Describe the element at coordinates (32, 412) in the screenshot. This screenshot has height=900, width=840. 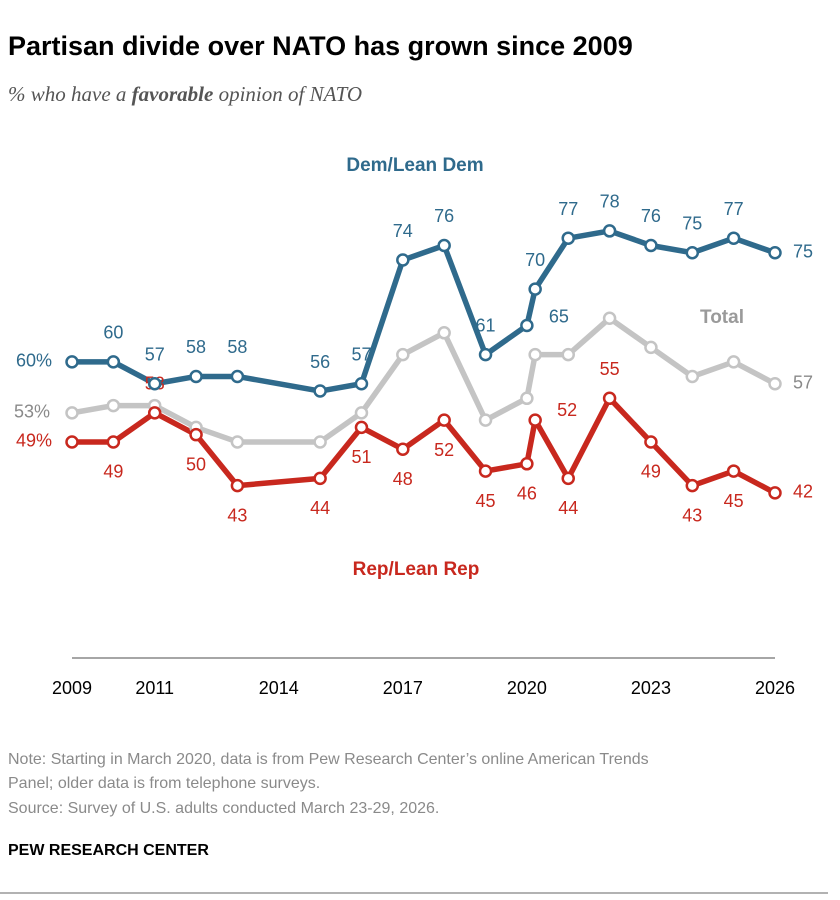
I see `data-label: 53%` at that location.